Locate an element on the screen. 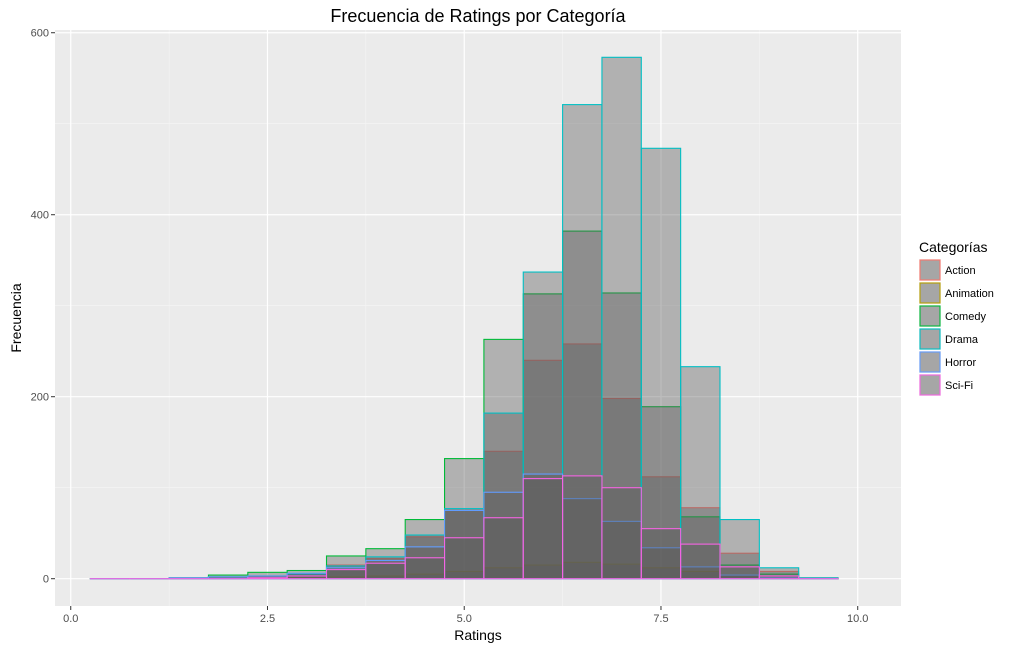  x-tick-label: 10.0 is located at coordinates (857, 619).